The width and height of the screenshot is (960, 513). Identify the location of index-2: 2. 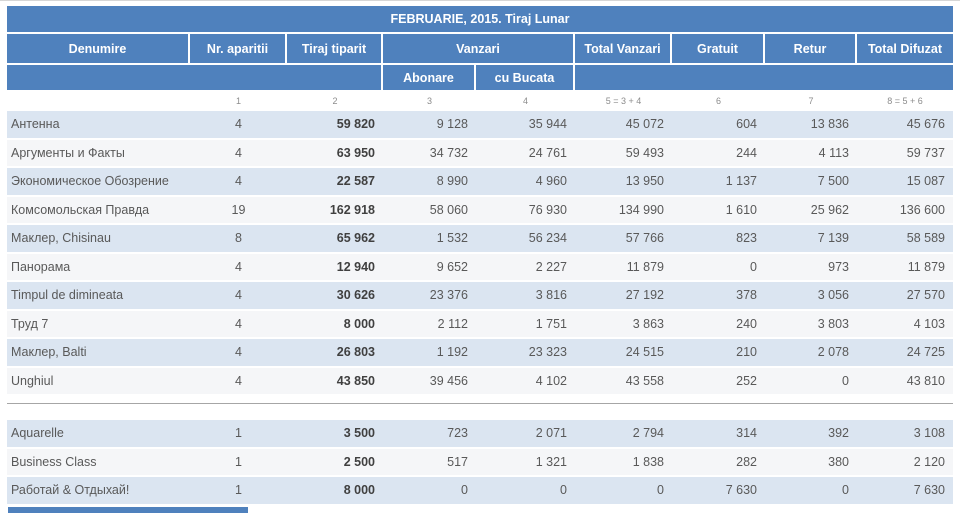
(335, 100).